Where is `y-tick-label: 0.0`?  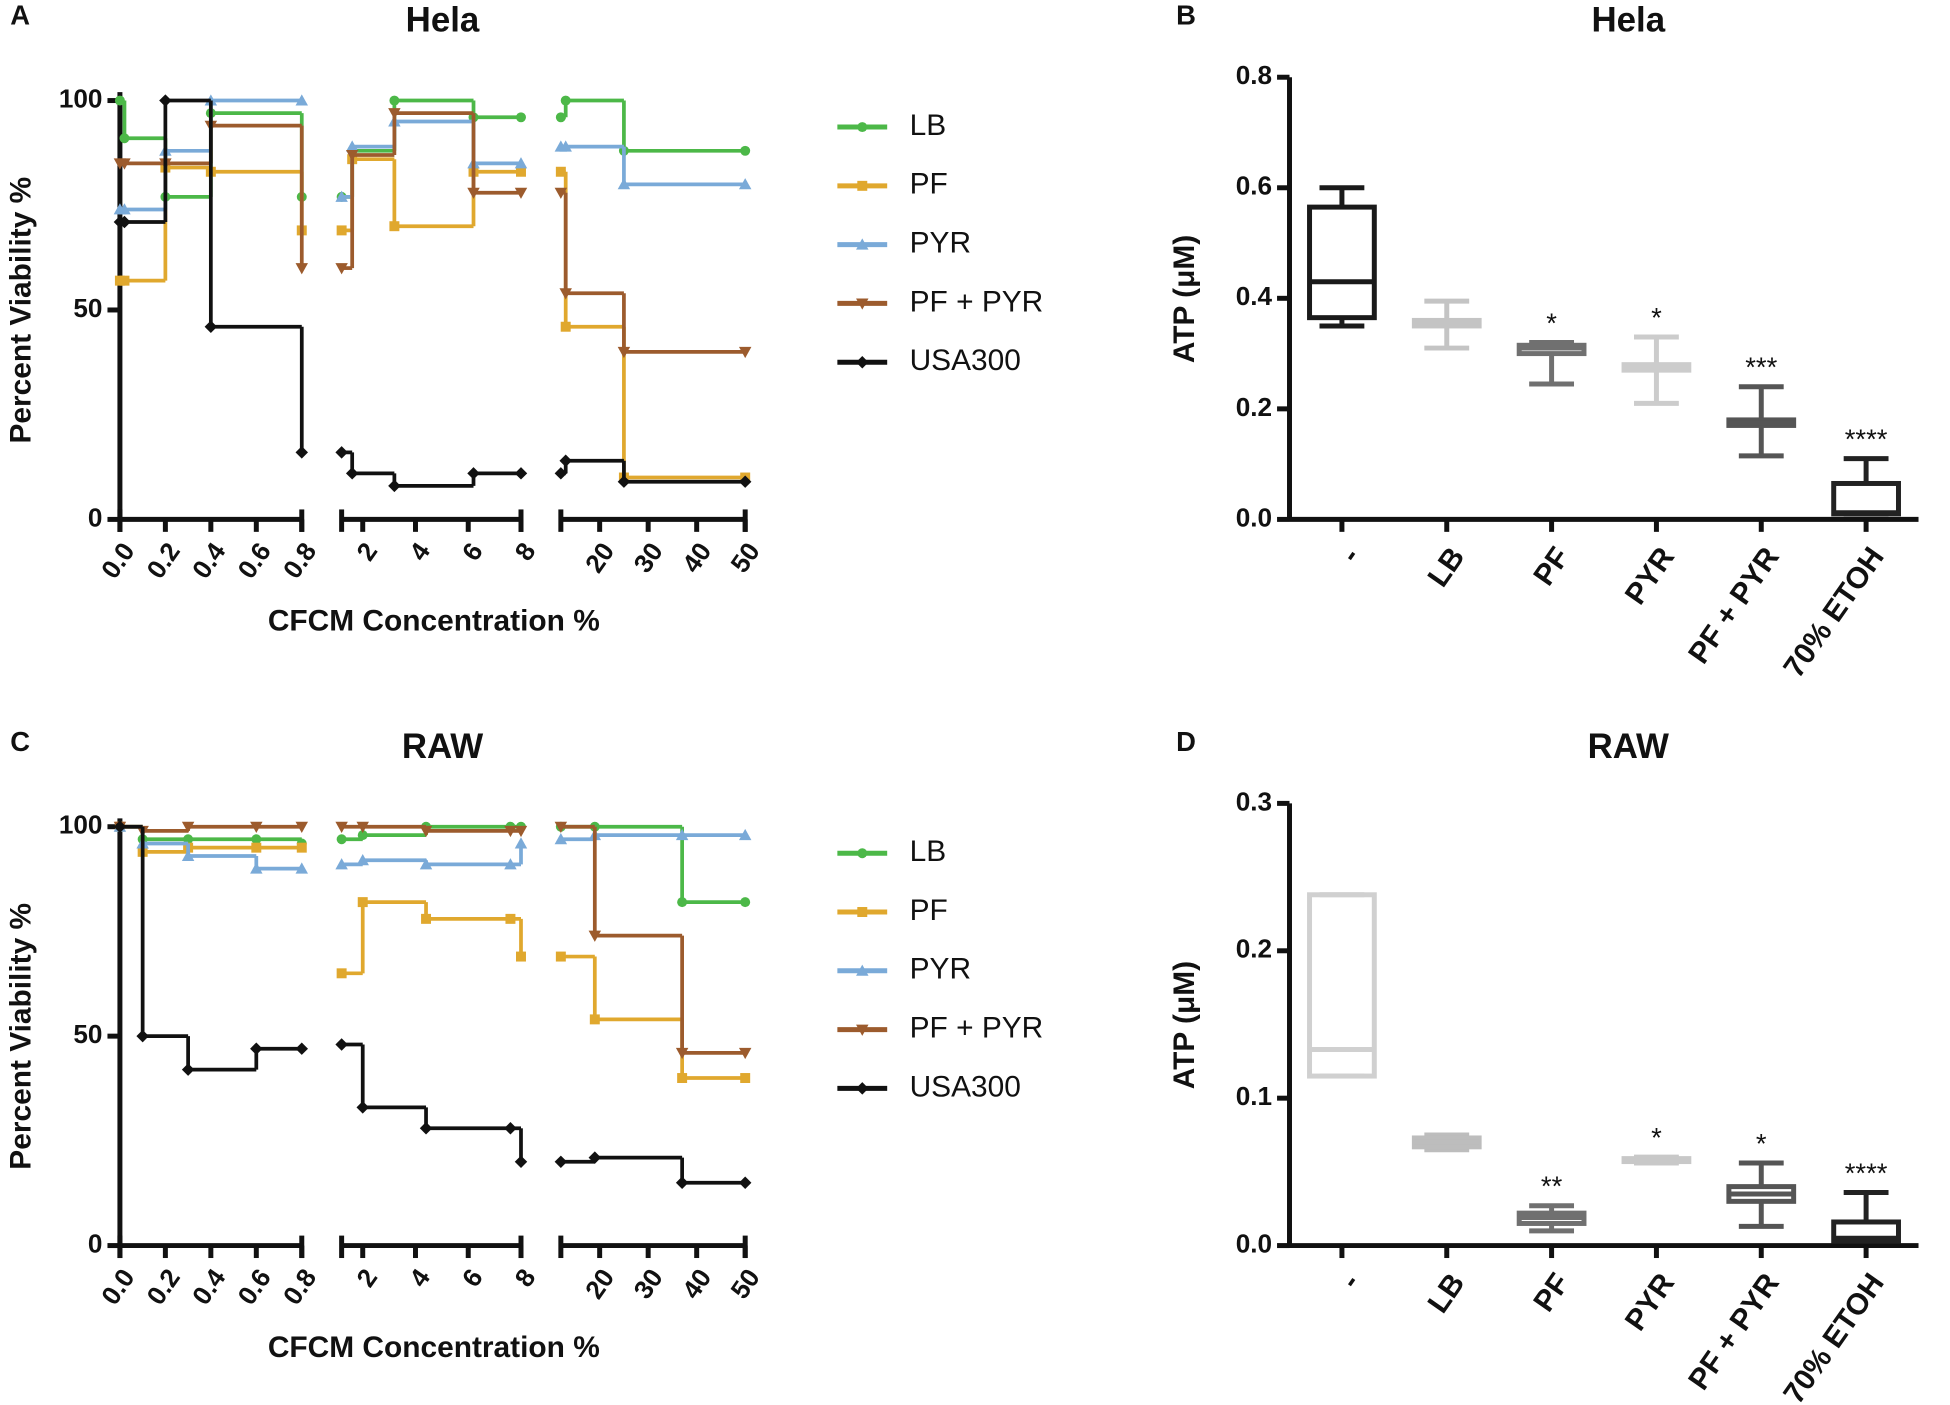 y-tick-label: 0.0 is located at coordinates (1254, 1243).